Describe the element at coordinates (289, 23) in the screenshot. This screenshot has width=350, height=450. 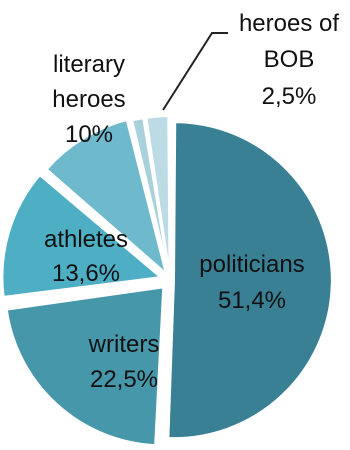
I see `label-heroes-of-bob-line1: heroes of` at that location.